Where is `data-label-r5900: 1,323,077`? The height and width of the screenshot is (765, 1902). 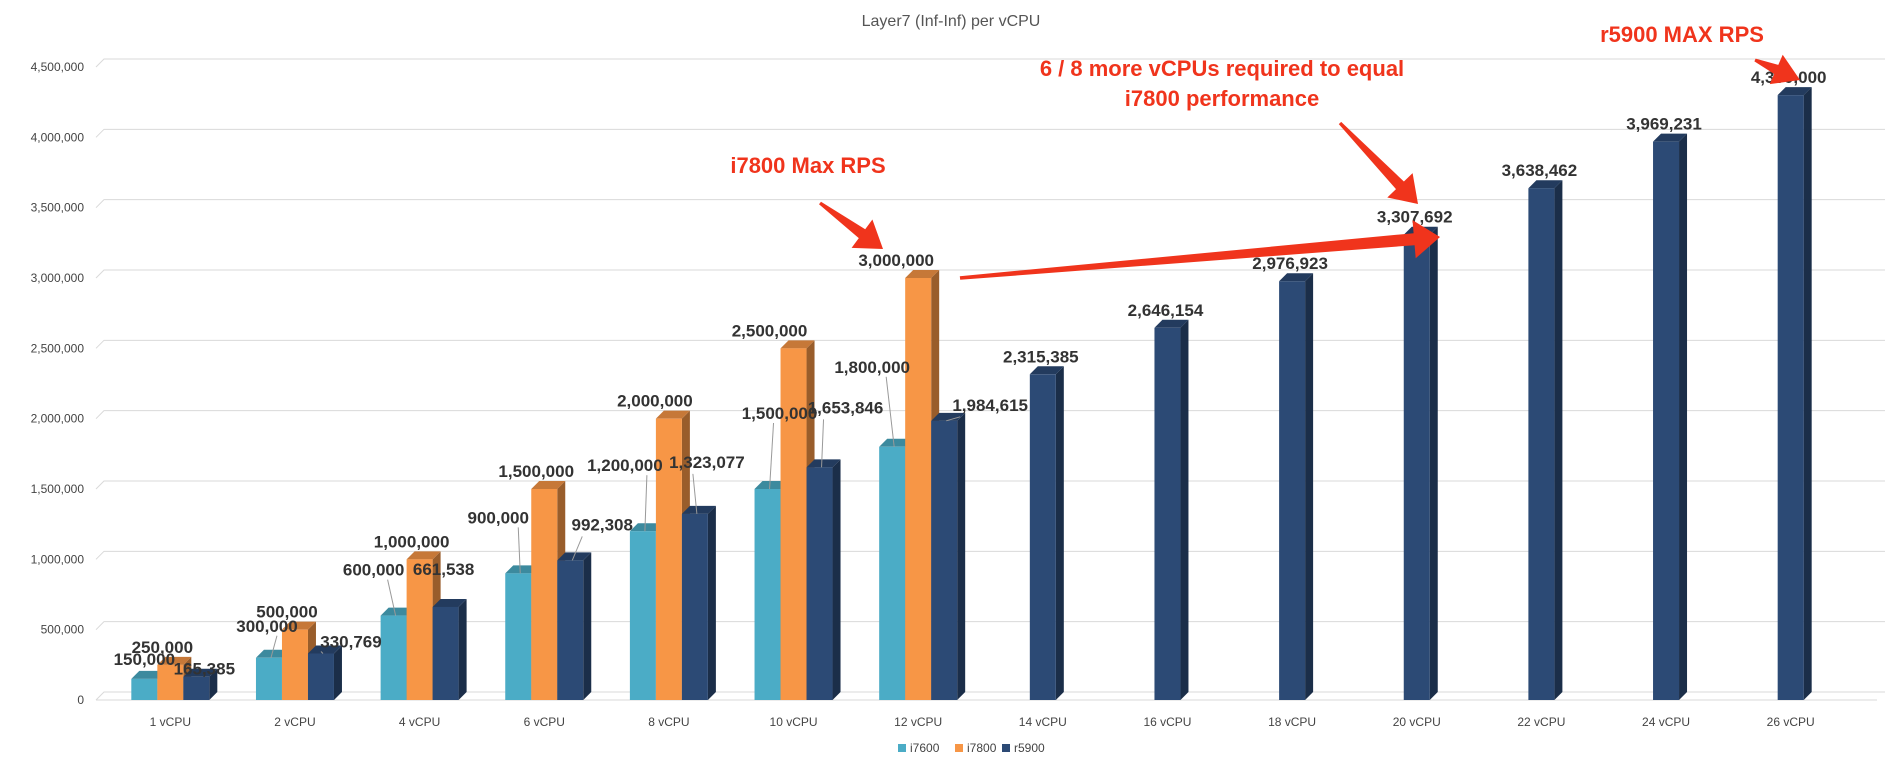
data-label-r5900: 1,323,077 is located at coordinates (707, 462).